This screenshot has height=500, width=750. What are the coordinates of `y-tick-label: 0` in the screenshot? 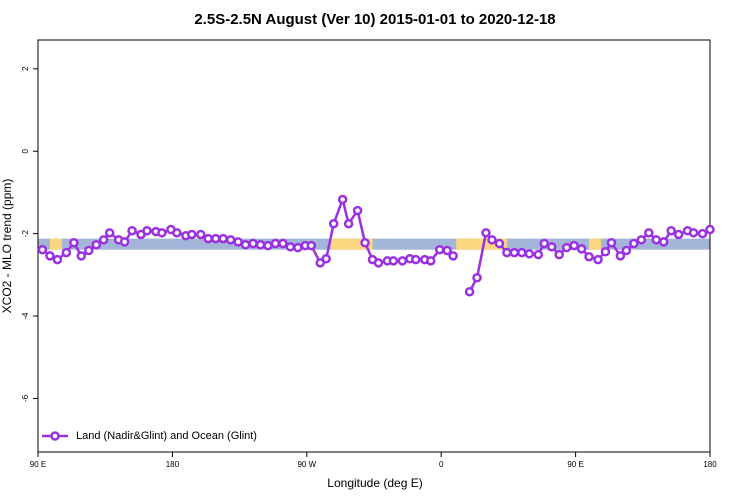 It's located at (25, 150).